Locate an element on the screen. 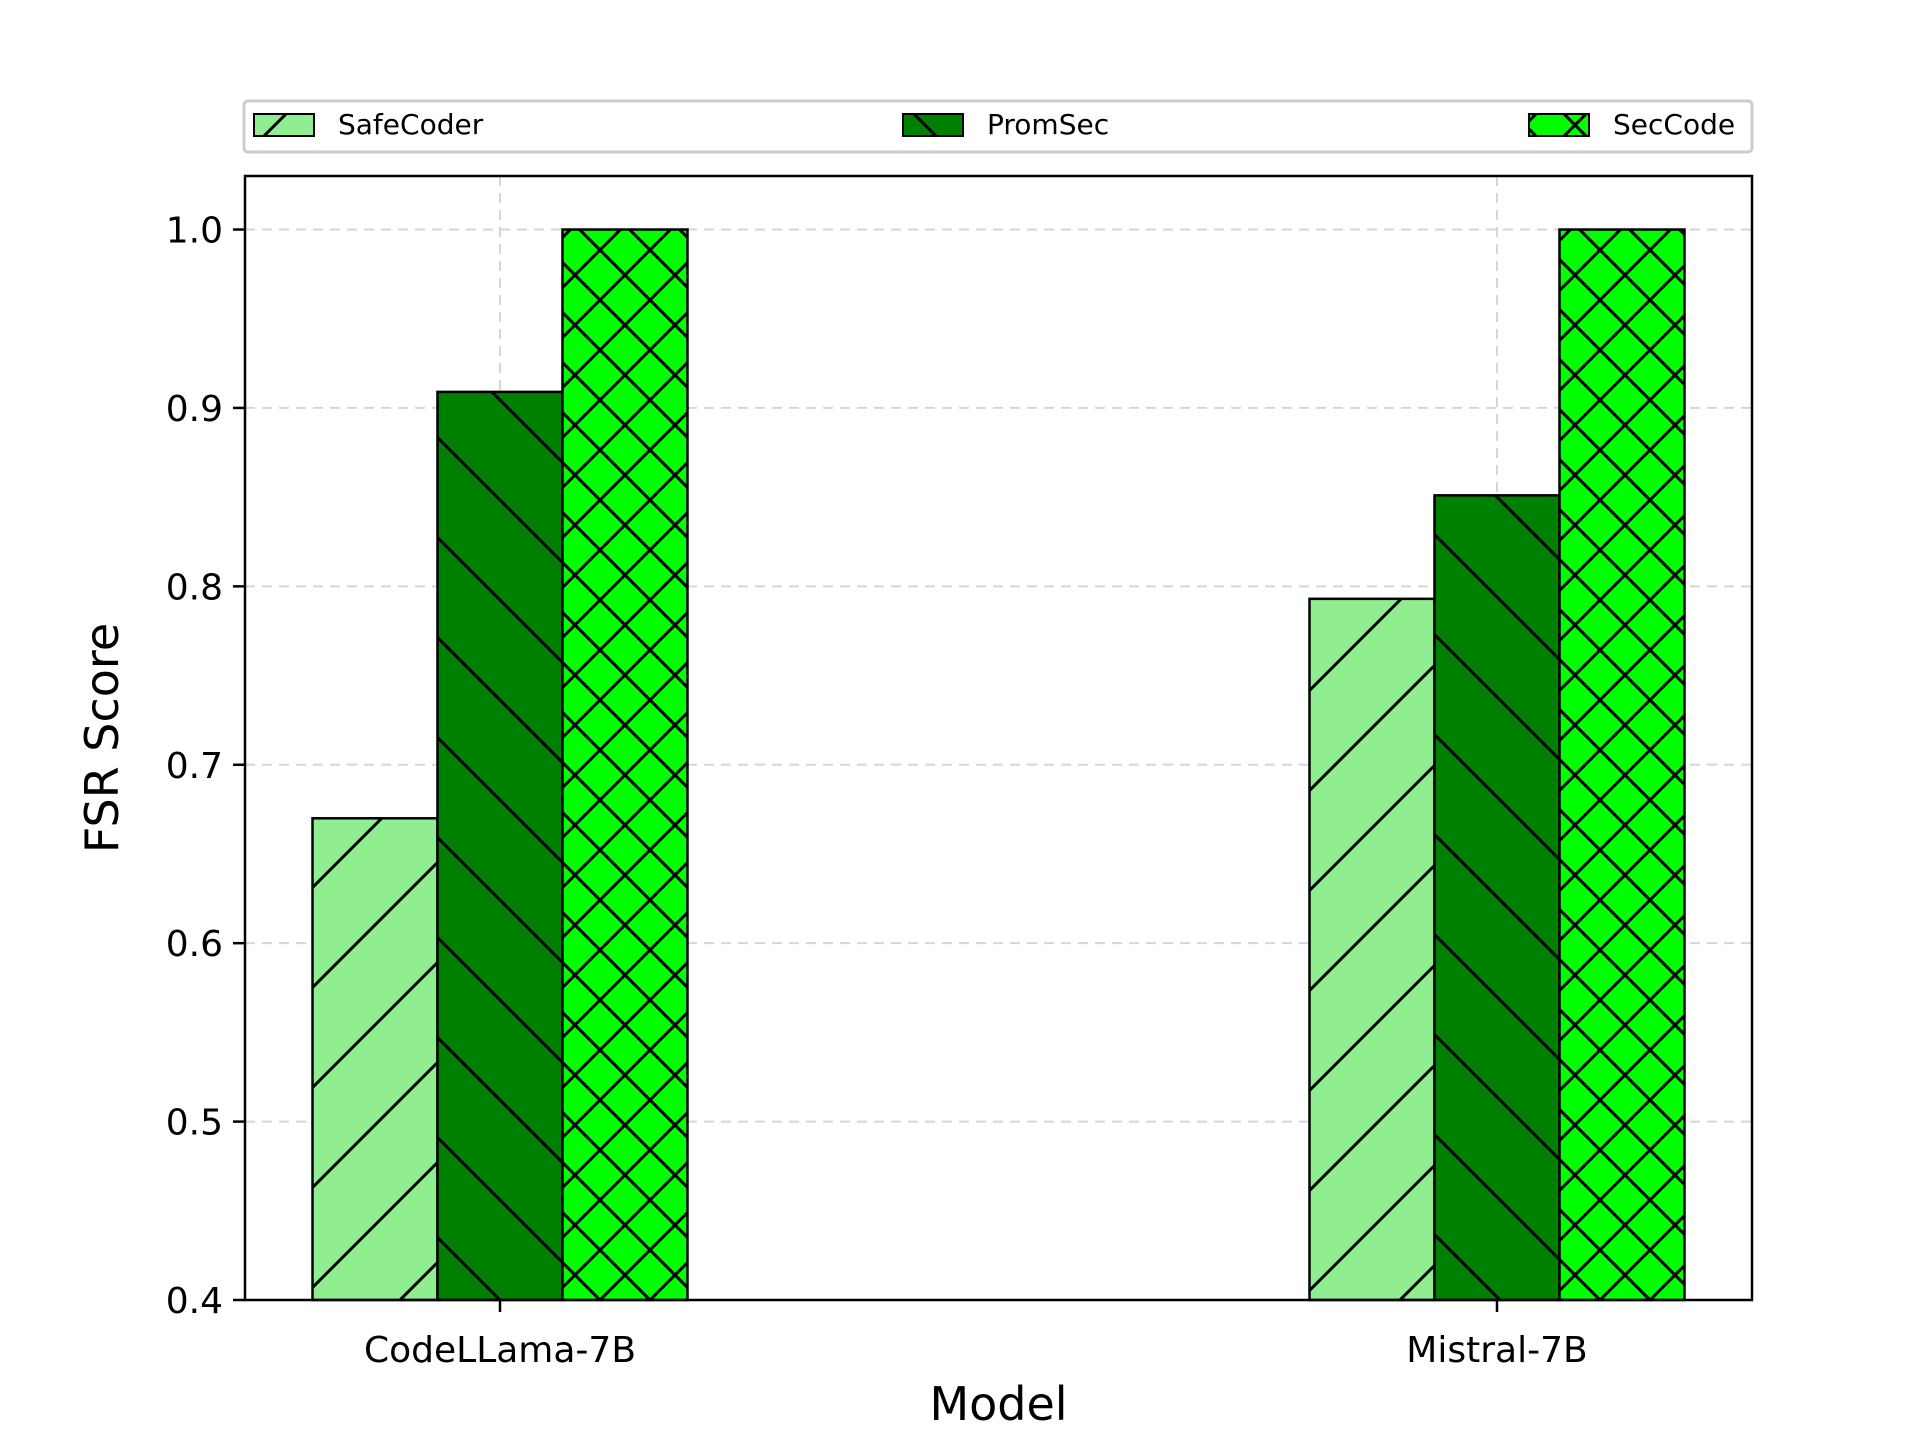 The height and width of the screenshot is (1444, 1920). y-tick-label: 0.8 is located at coordinates (194, 587).